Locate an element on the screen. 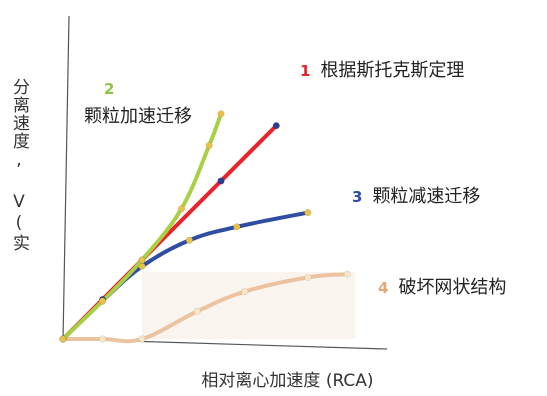  series-name-3: 颗粒减速迁移 is located at coordinates (426, 196).